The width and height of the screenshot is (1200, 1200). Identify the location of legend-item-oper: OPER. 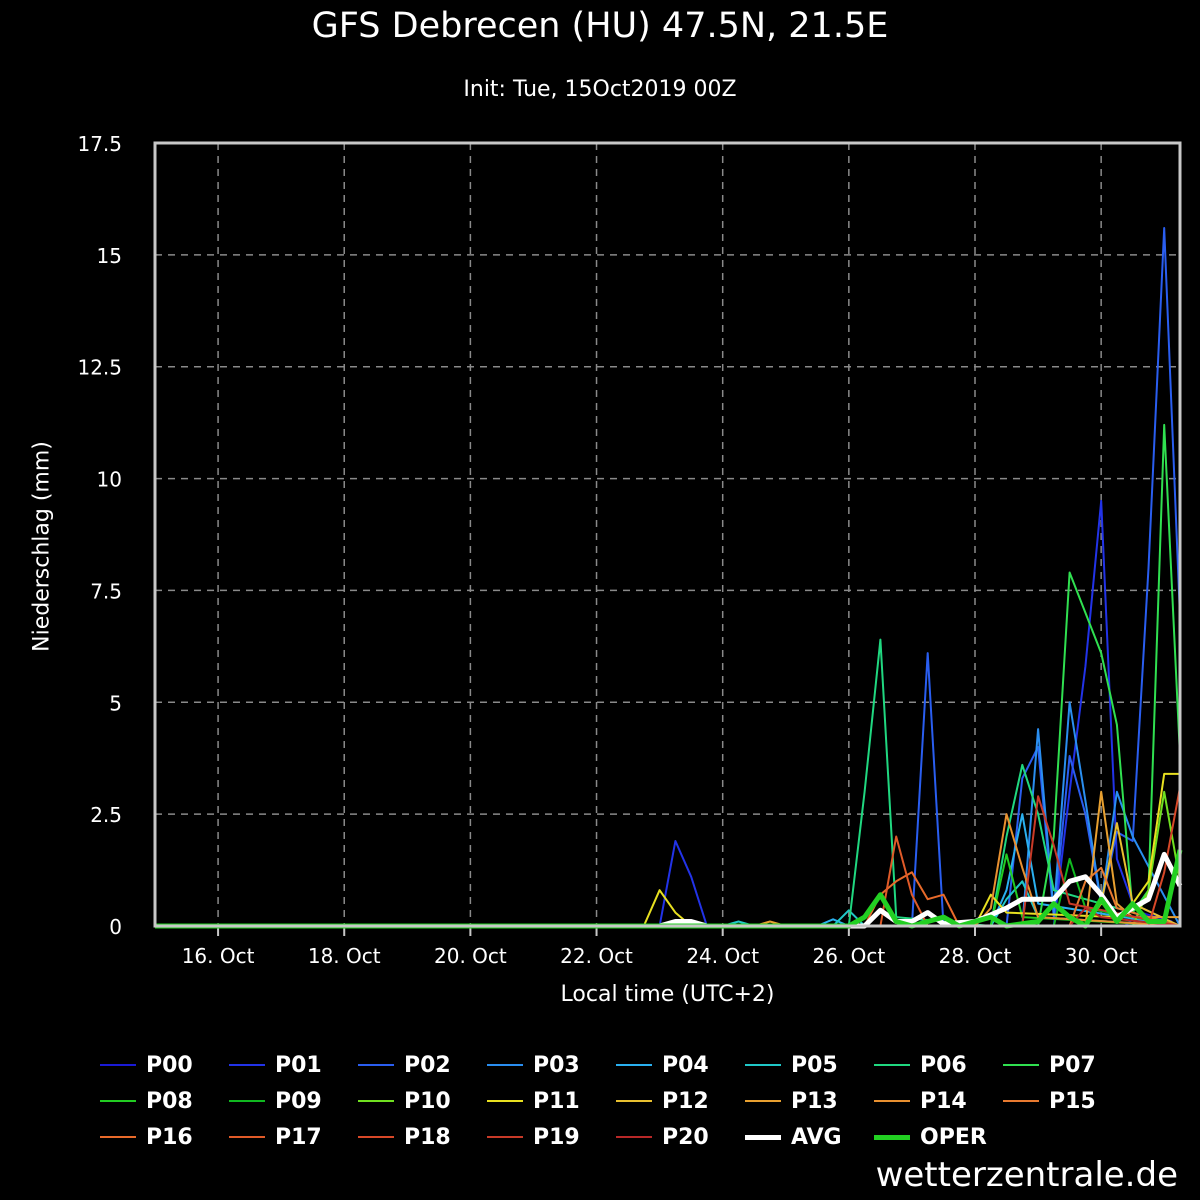
(938, 1137).